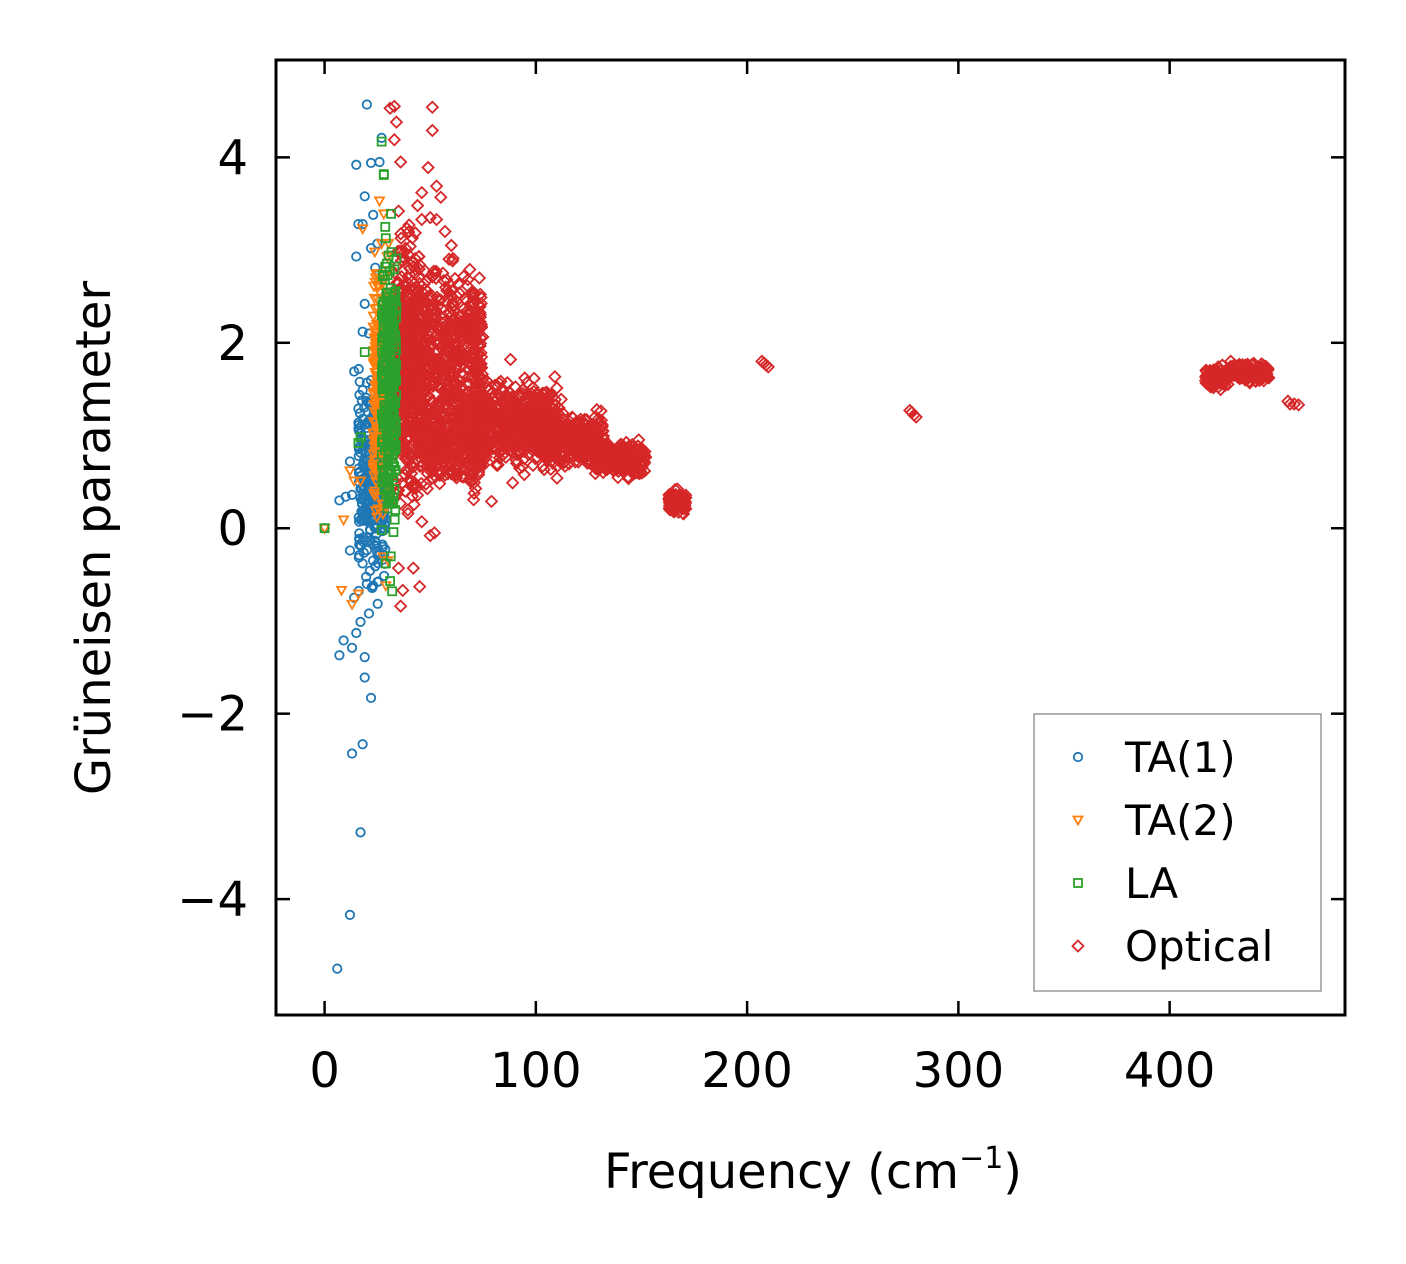 The width and height of the screenshot is (1406, 1264). What do you see at coordinates (536, 1071) in the screenshot?
I see `x-tick-label: 100` at bounding box center [536, 1071].